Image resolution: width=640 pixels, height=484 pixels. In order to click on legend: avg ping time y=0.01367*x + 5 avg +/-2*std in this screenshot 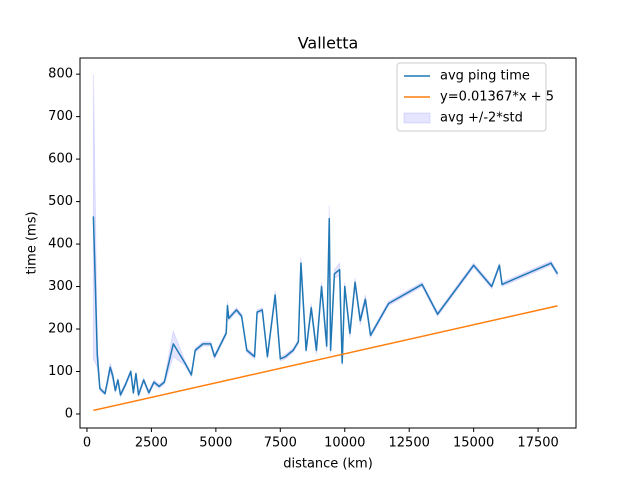, I will do `click(475, 97)`.